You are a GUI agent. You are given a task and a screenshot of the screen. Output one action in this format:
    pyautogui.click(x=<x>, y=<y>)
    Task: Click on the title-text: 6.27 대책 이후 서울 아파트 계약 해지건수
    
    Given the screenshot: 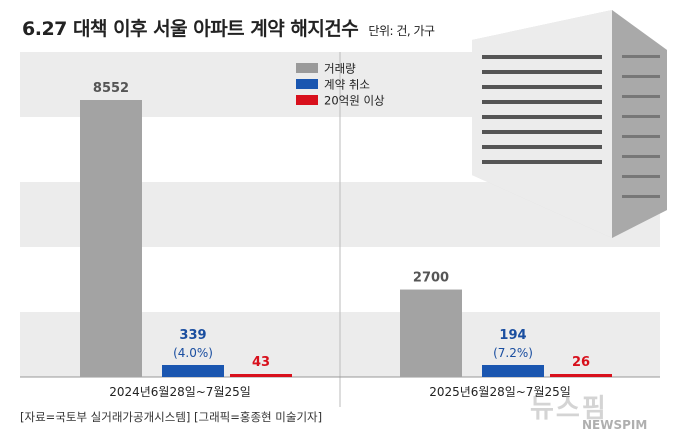 What is the action you would take?
    pyautogui.click(x=190, y=29)
    